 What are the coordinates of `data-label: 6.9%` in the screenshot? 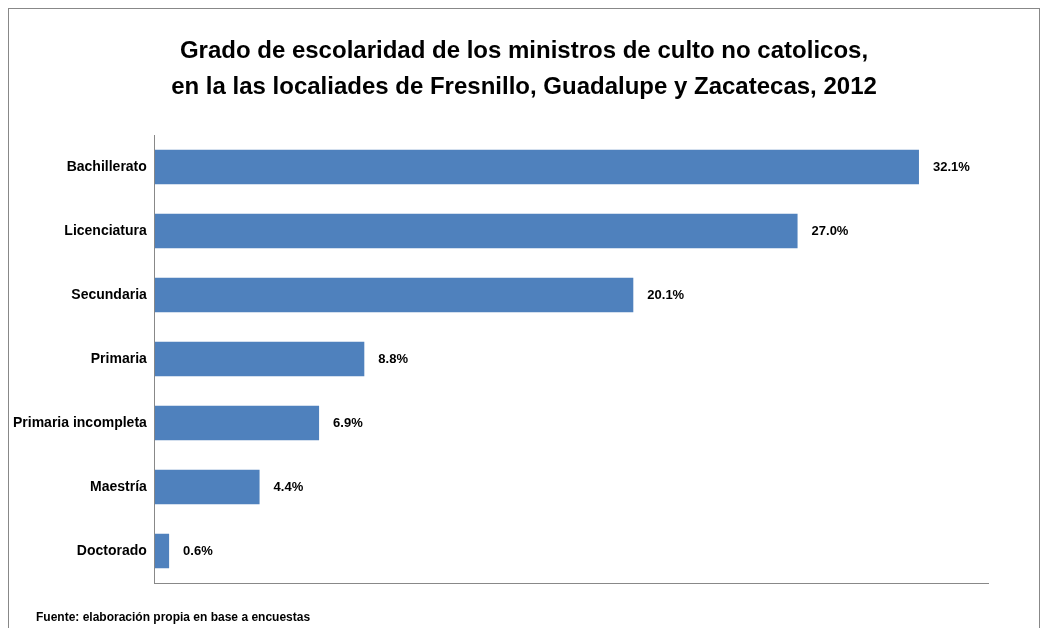 It's located at (348, 422).